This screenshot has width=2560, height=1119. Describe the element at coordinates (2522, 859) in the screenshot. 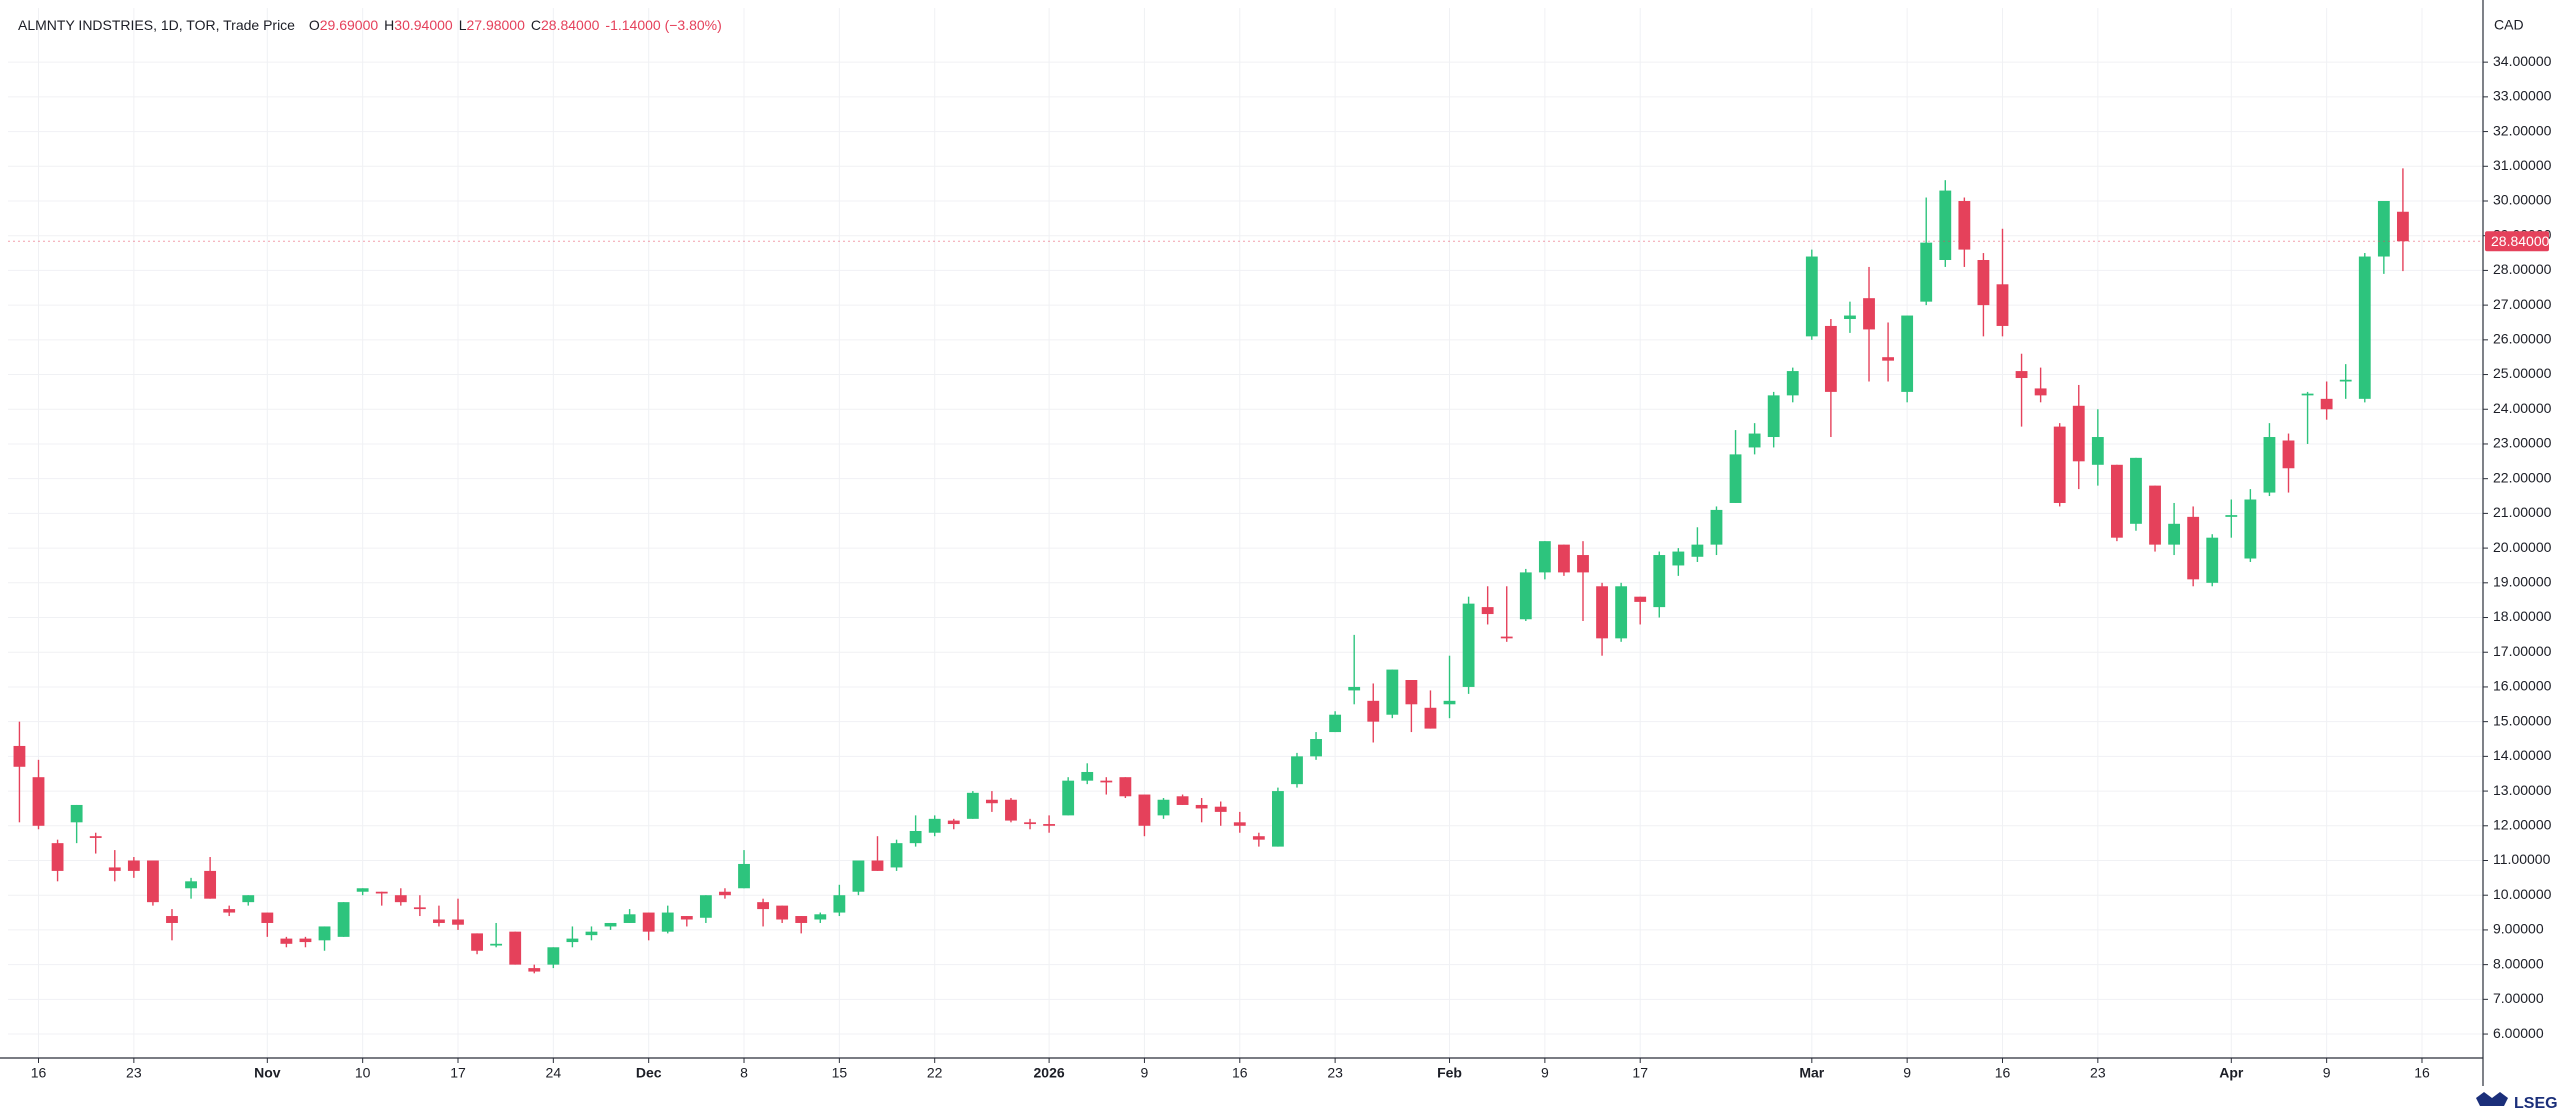

I see `y-tick-label: 11.00000` at that location.